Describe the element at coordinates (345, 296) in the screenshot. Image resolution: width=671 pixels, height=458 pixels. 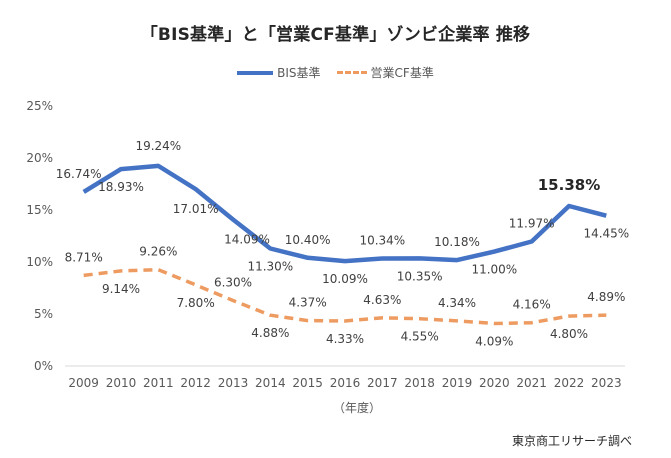
I see `series-line-cf` at that location.